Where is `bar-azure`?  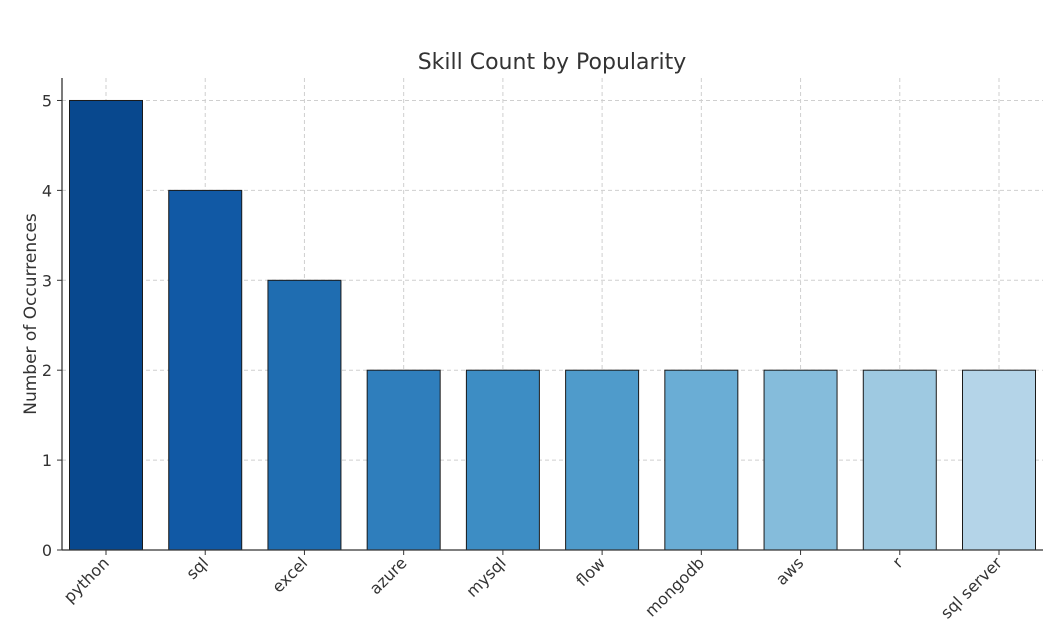
bar-azure is located at coordinates (403, 460).